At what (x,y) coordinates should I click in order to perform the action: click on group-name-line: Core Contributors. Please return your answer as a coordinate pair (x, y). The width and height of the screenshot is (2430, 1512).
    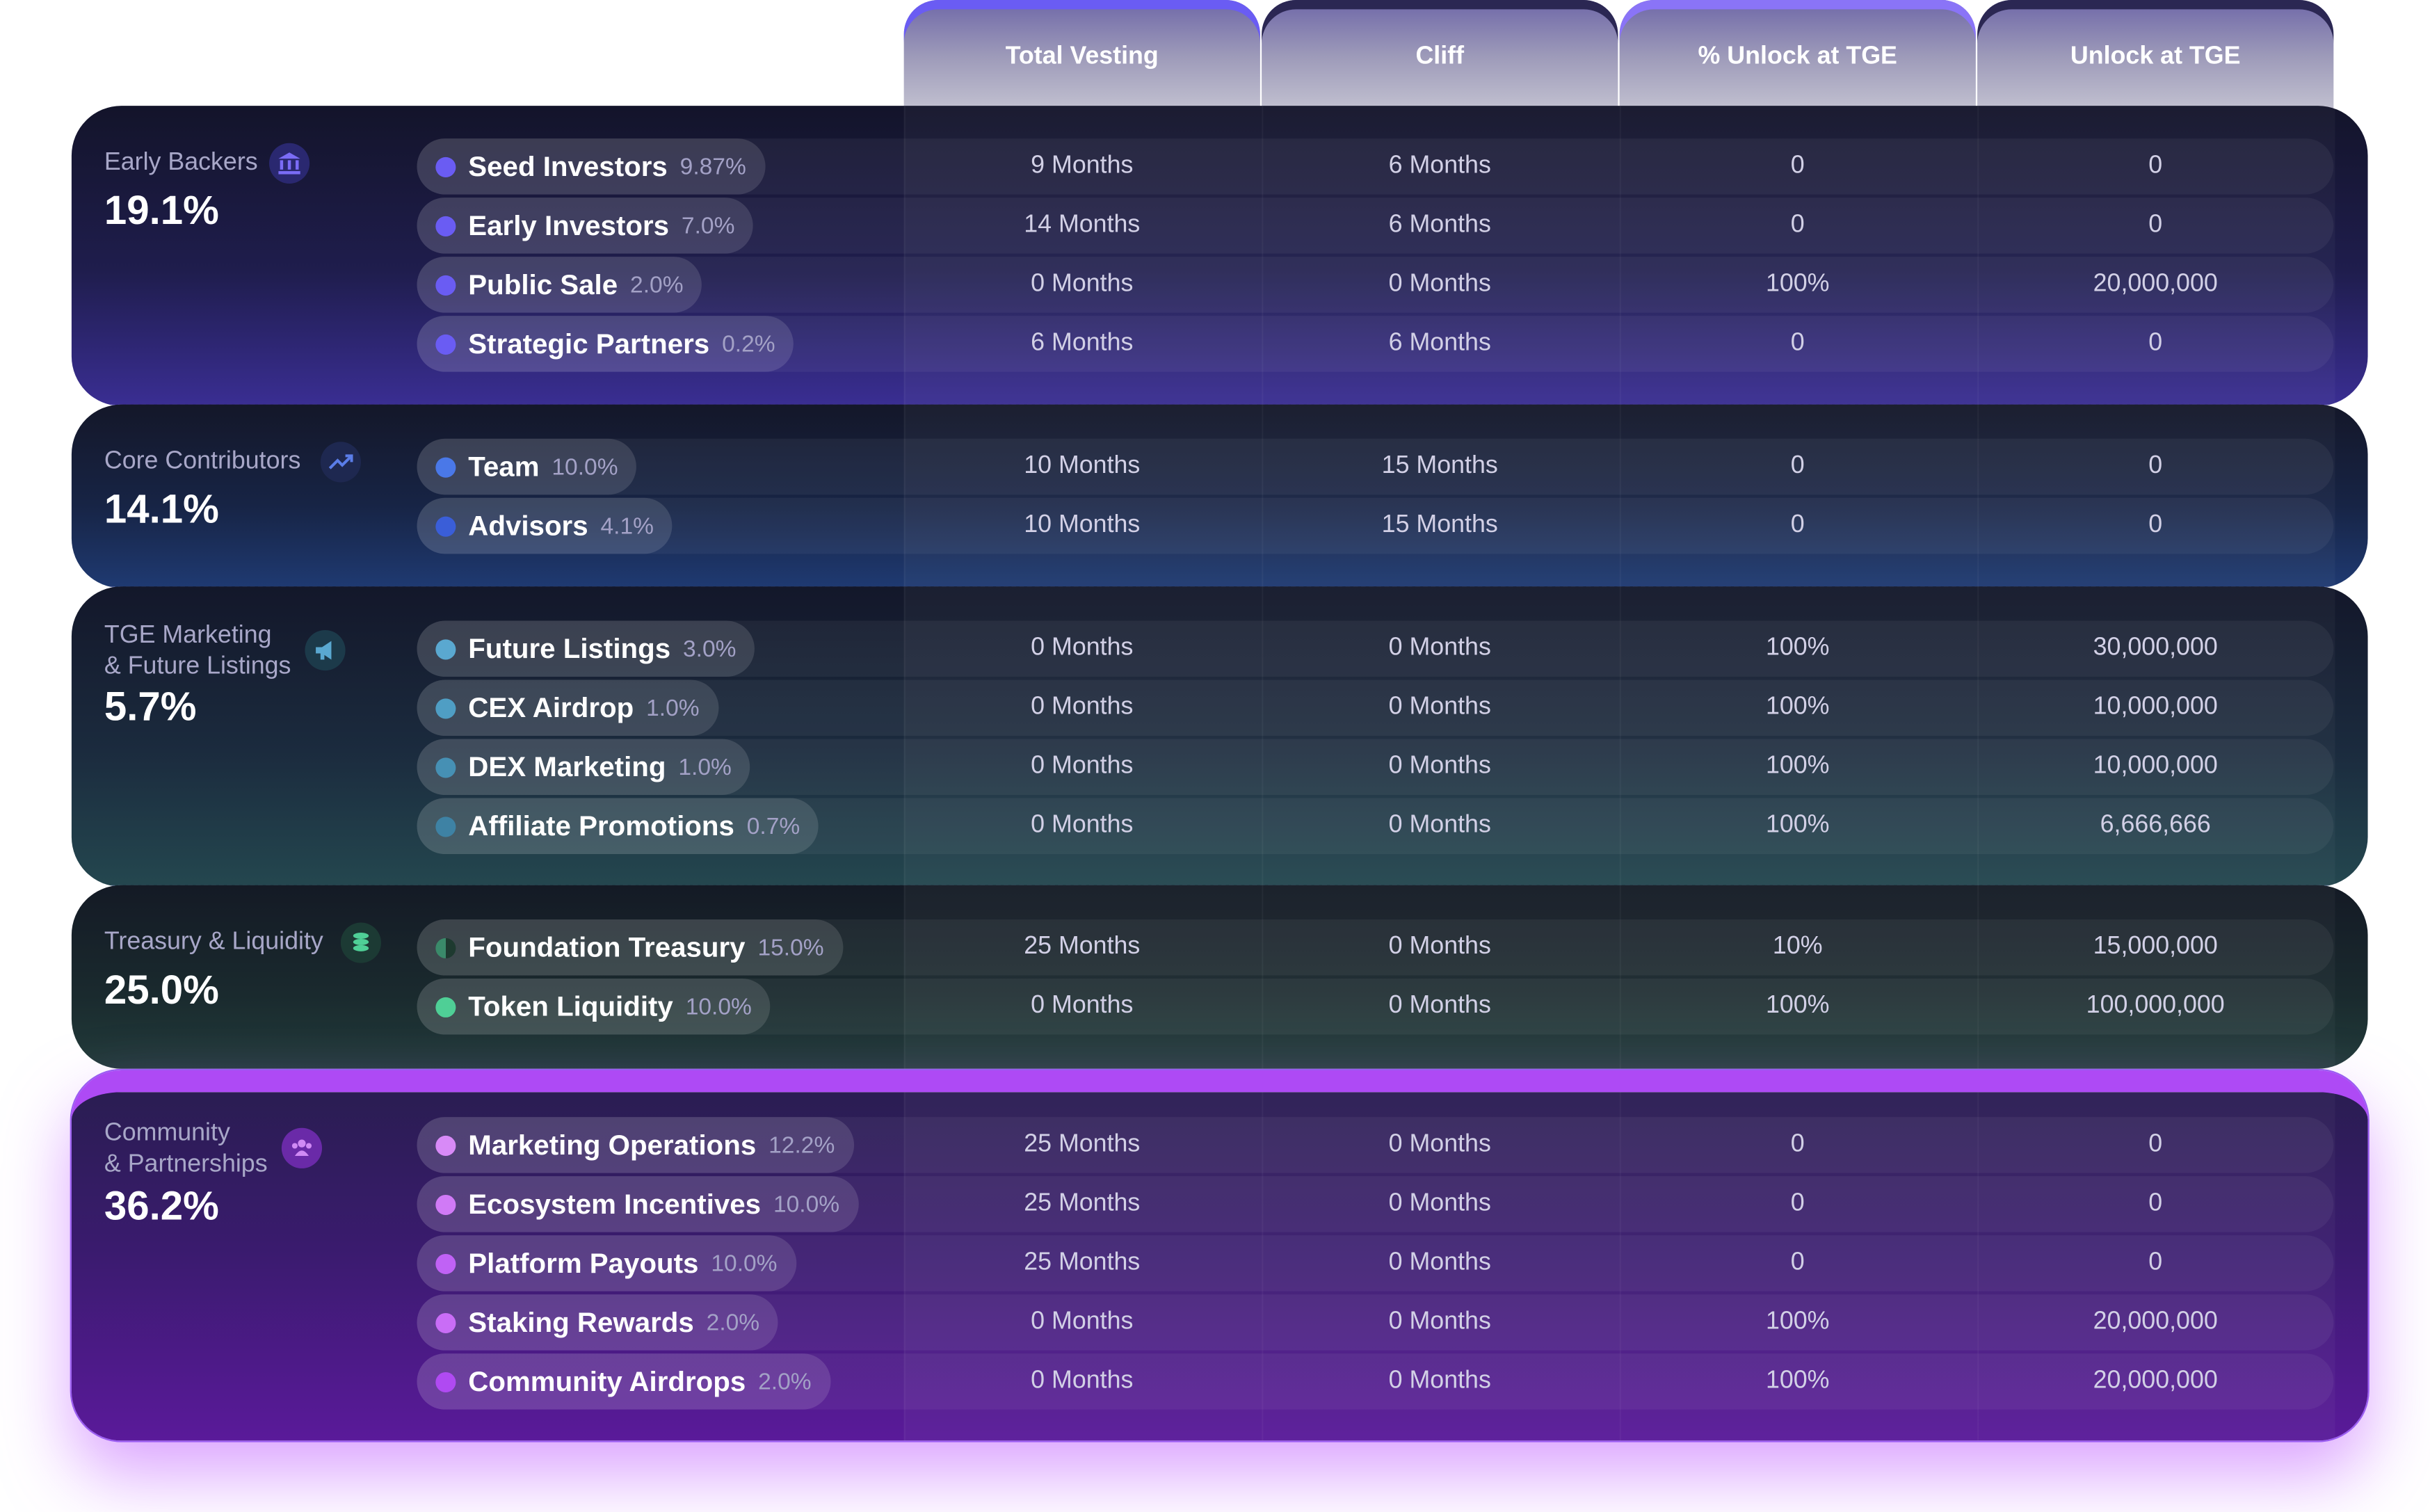
    Looking at the image, I should click on (202, 462).